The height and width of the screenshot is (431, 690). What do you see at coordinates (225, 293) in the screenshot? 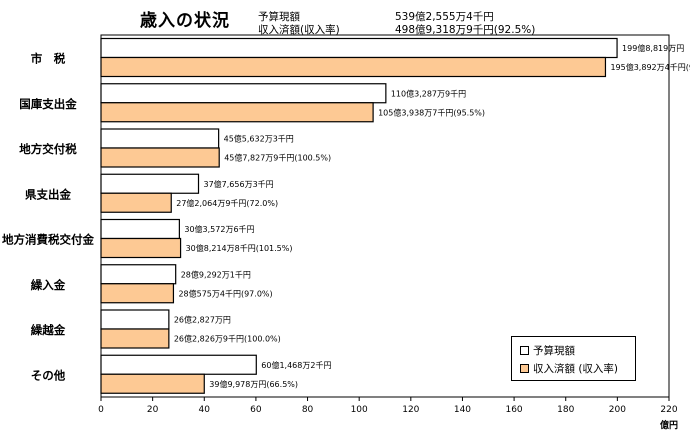
I see `data-label-received: 28億575万4千円(97.0%)` at bounding box center [225, 293].